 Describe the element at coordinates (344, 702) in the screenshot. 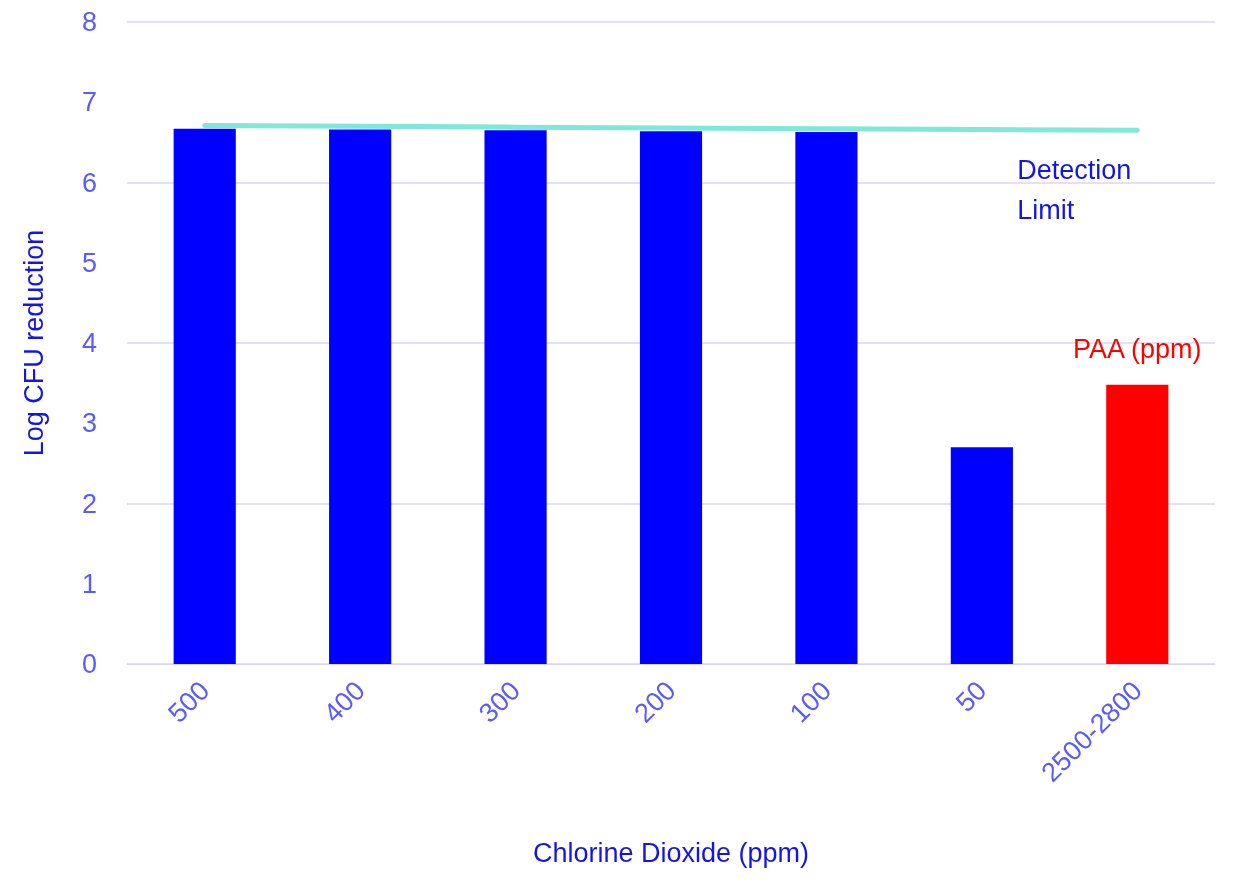

I see `x-tick-label: 400` at that location.